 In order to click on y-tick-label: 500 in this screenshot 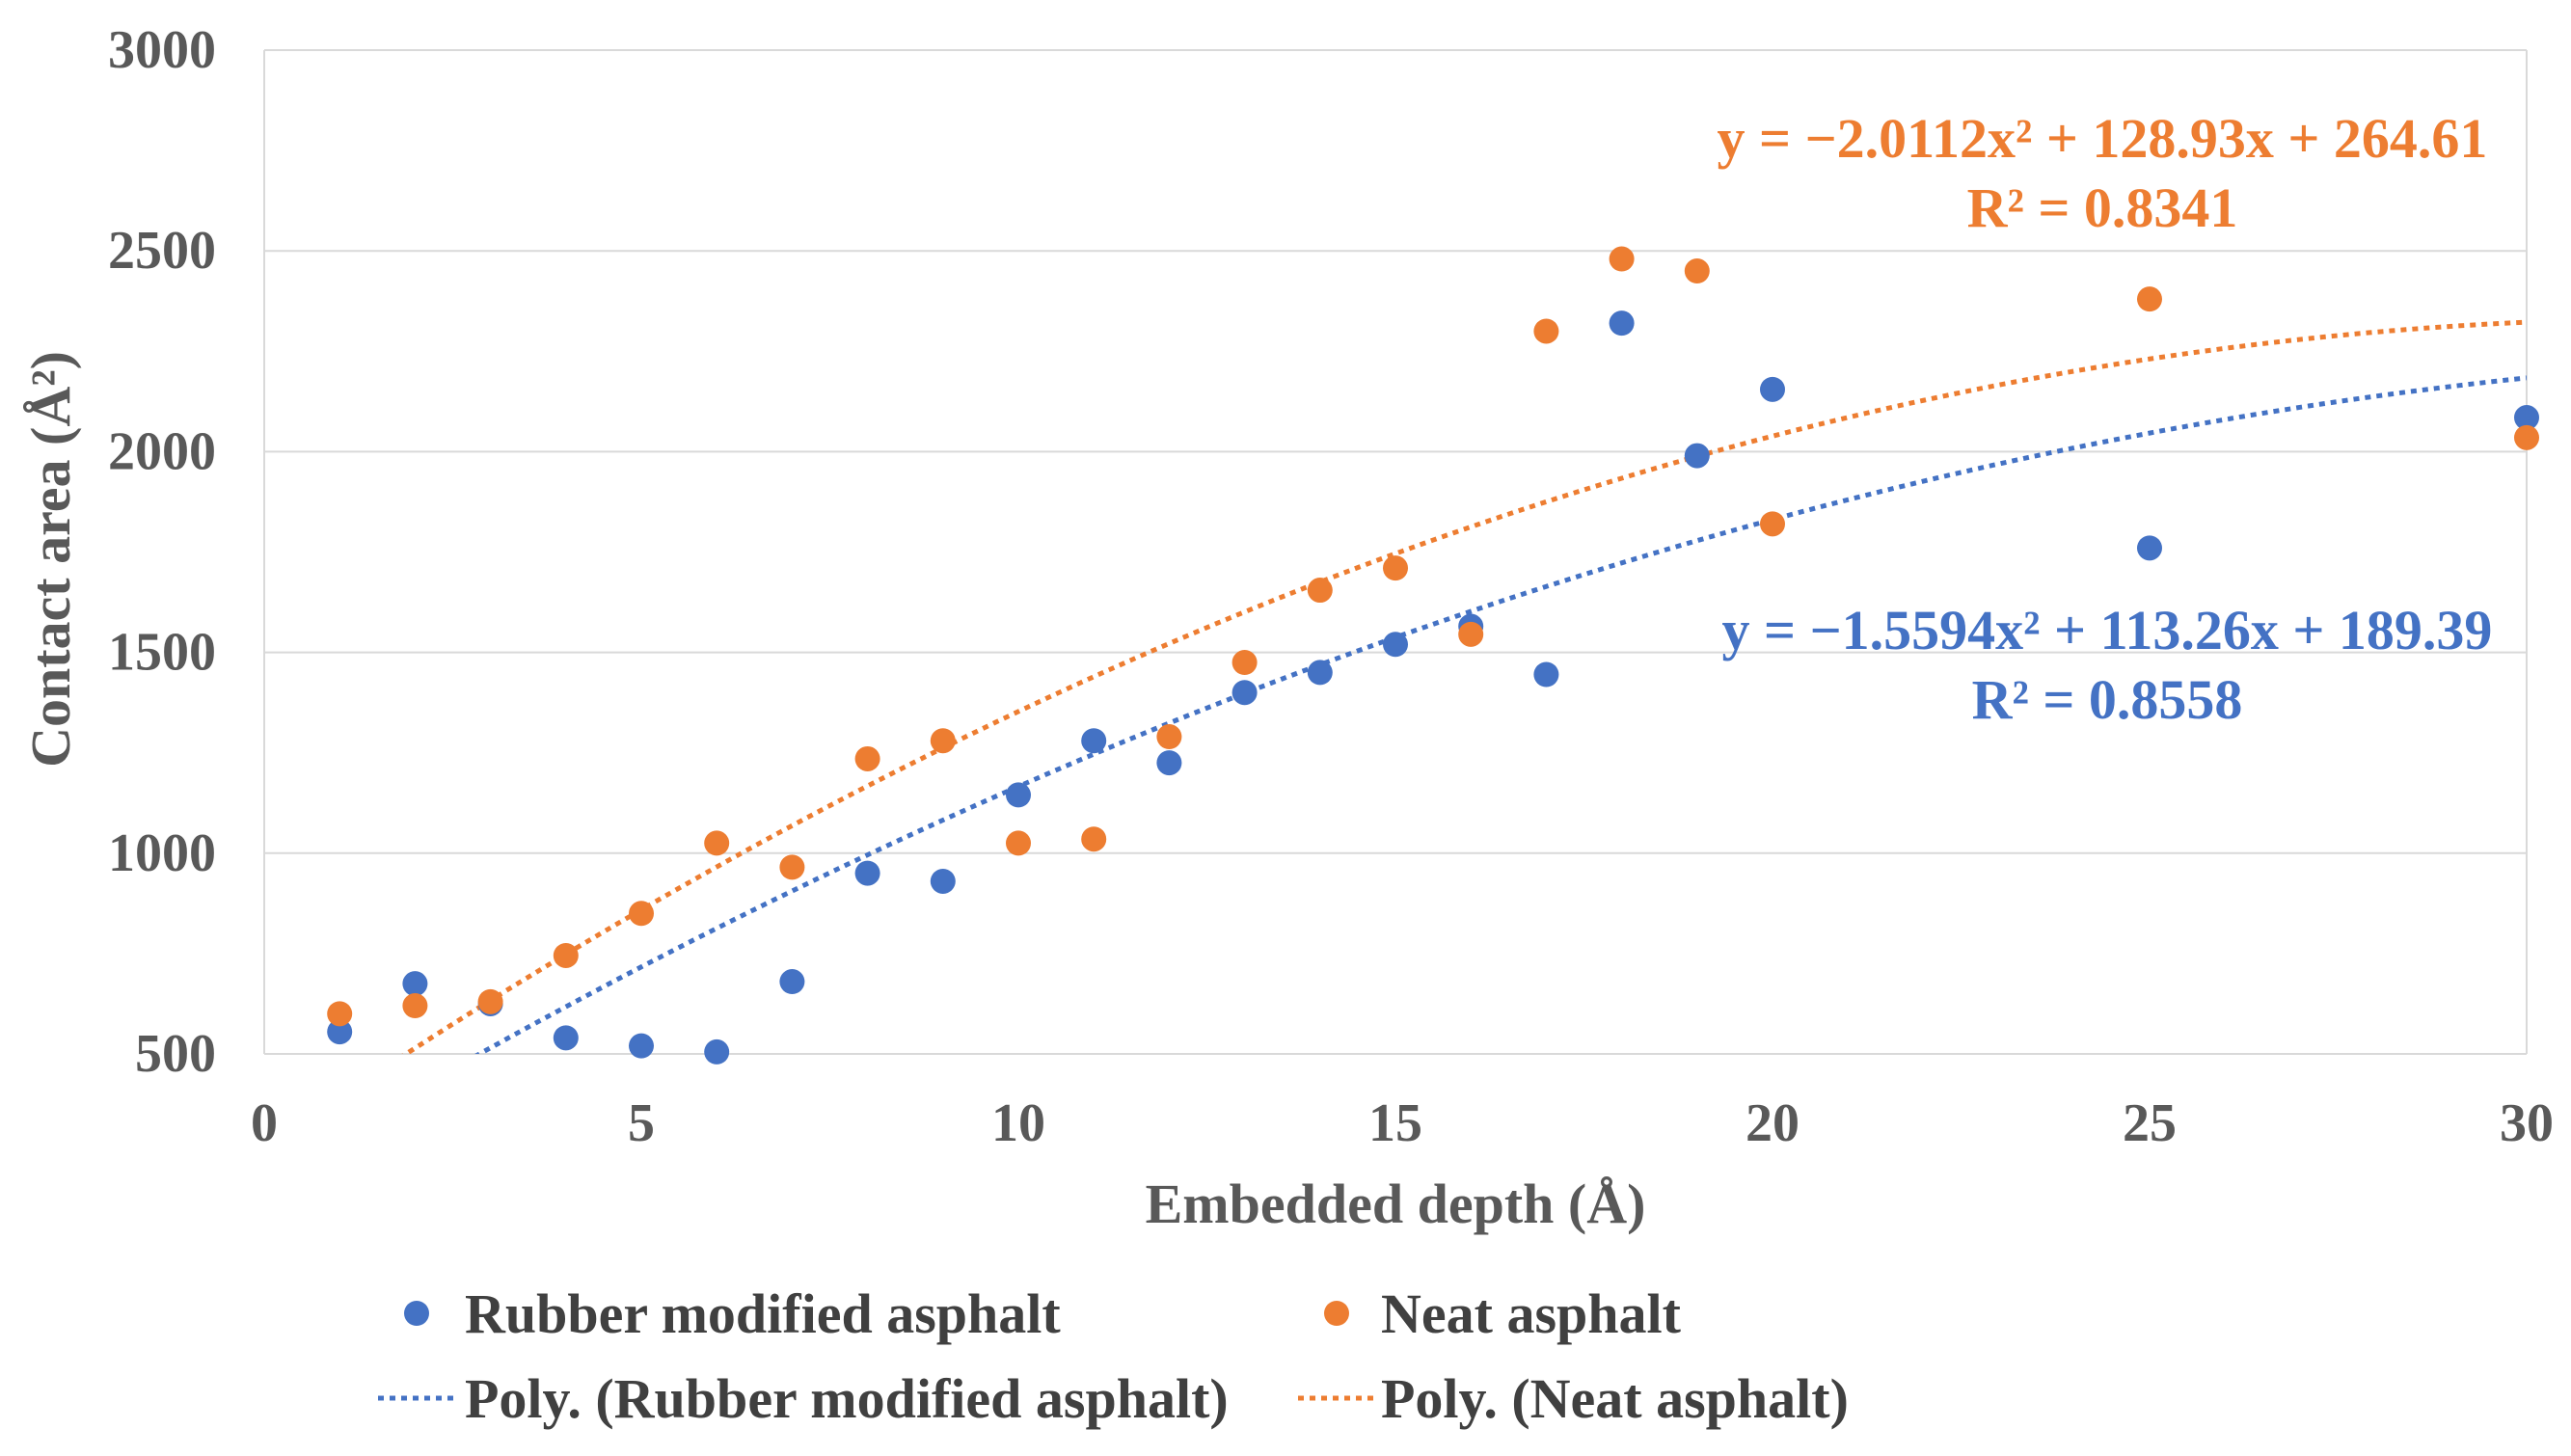, I will do `click(176, 1054)`.